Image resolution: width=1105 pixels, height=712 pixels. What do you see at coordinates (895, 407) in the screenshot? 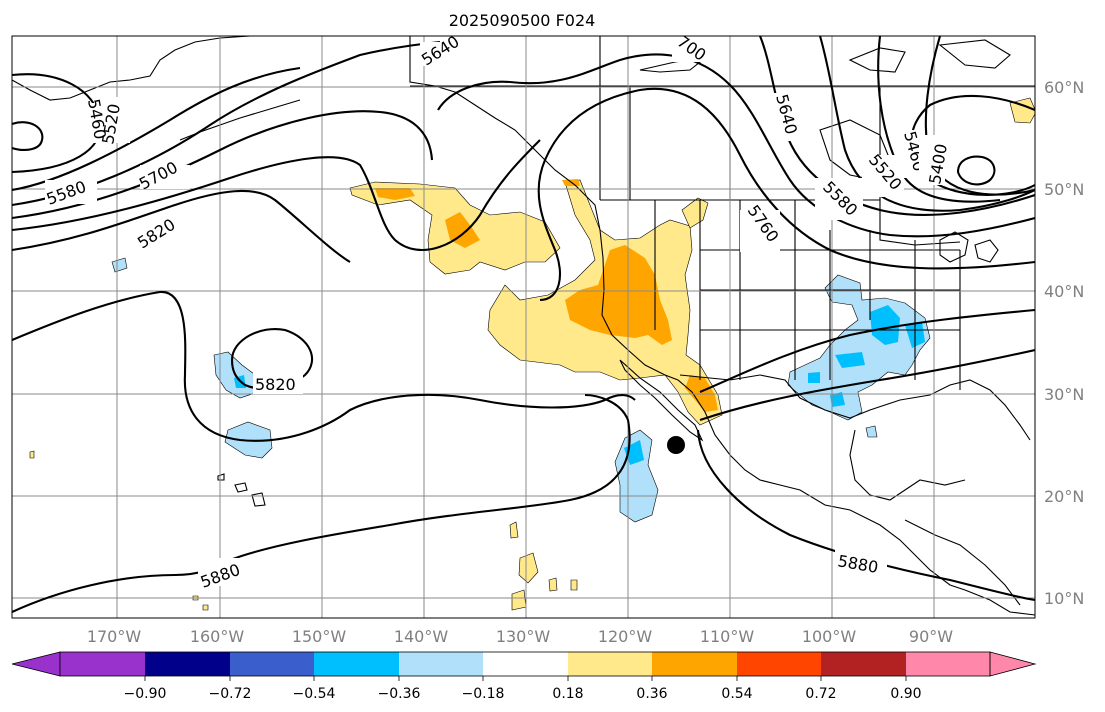
I see `gulf-coast` at bounding box center [895, 407].